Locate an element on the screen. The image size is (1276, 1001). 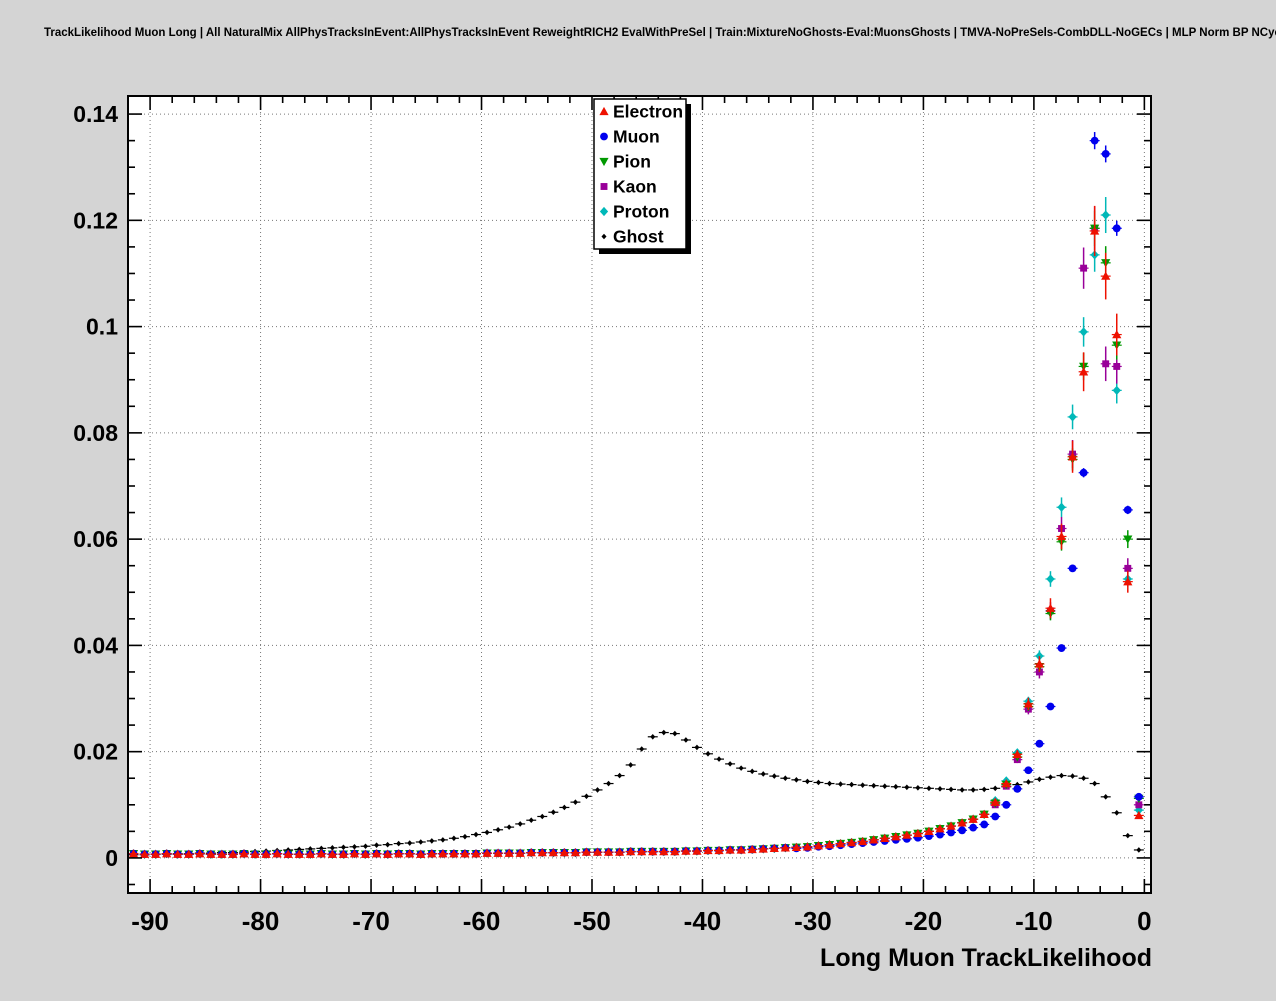
legend-label-ghost: Ghost is located at coordinates (638, 237).